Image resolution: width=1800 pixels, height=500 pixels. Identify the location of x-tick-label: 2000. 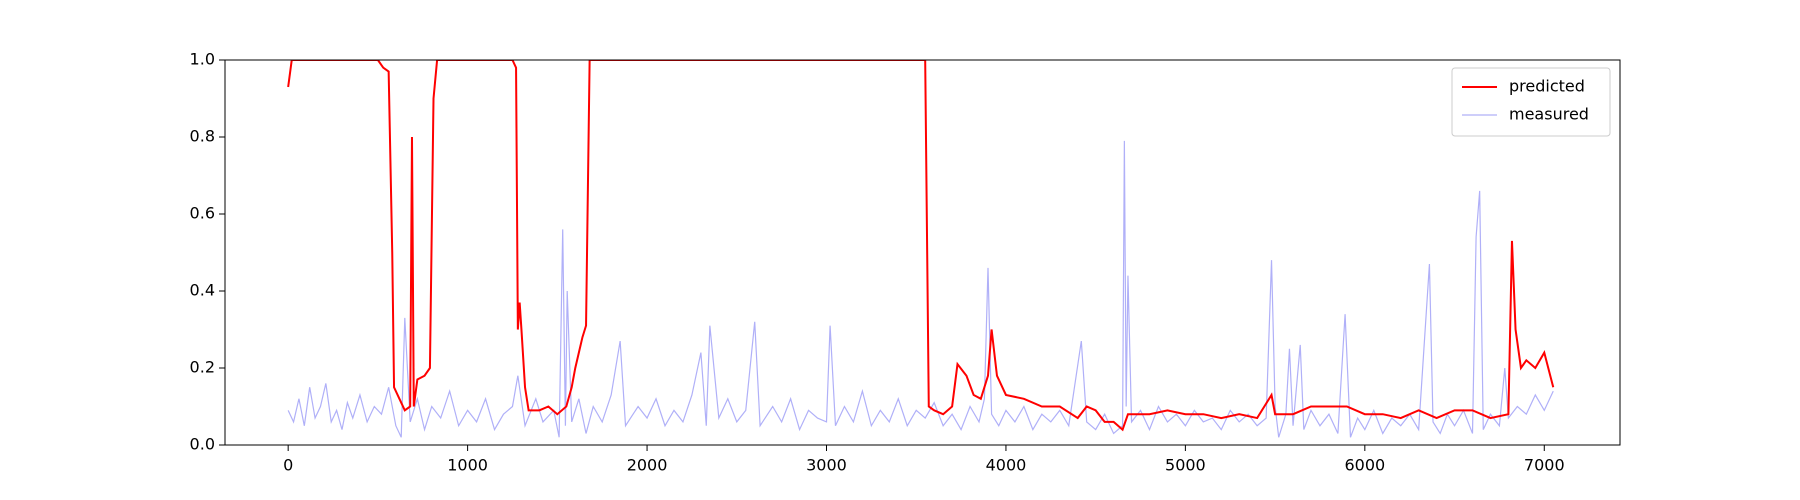
(647, 465).